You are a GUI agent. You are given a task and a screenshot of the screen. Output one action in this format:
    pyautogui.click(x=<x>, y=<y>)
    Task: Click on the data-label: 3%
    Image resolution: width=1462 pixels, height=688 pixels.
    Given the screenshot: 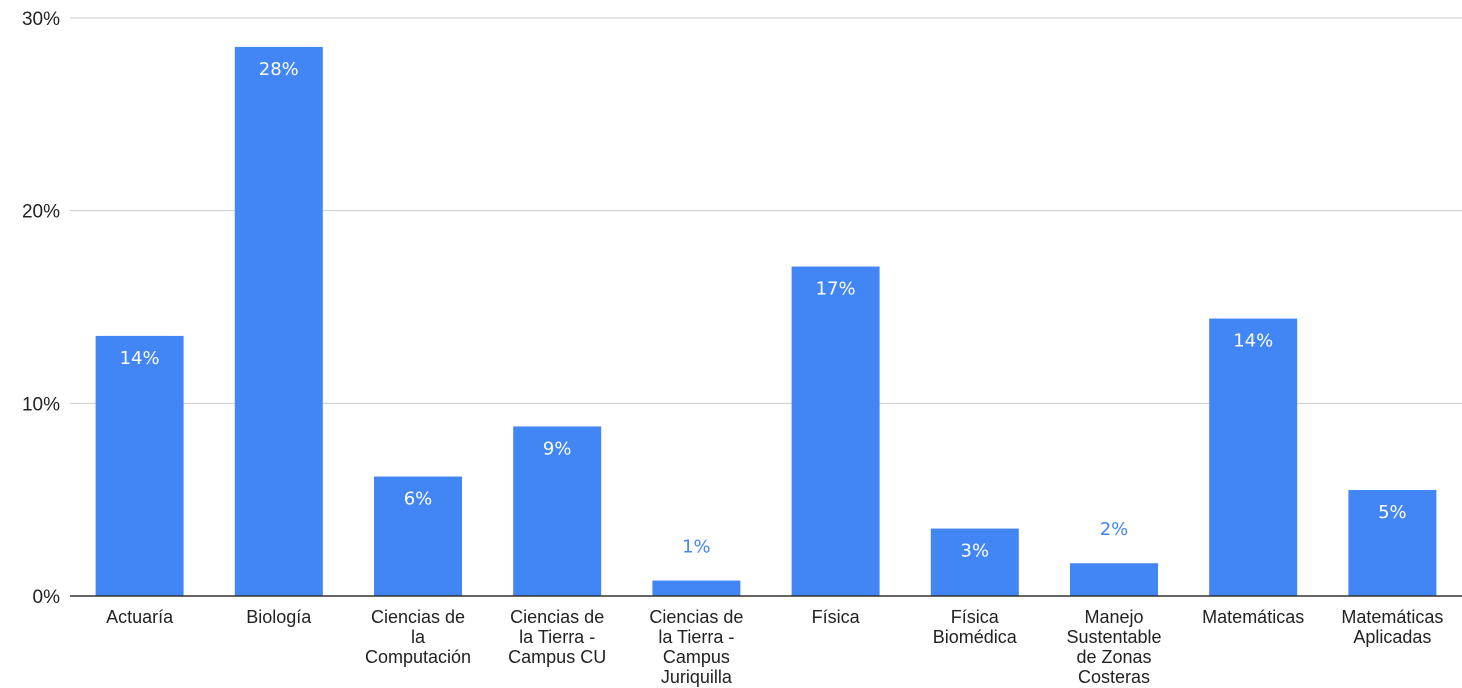 What is the action you would take?
    pyautogui.click(x=975, y=551)
    